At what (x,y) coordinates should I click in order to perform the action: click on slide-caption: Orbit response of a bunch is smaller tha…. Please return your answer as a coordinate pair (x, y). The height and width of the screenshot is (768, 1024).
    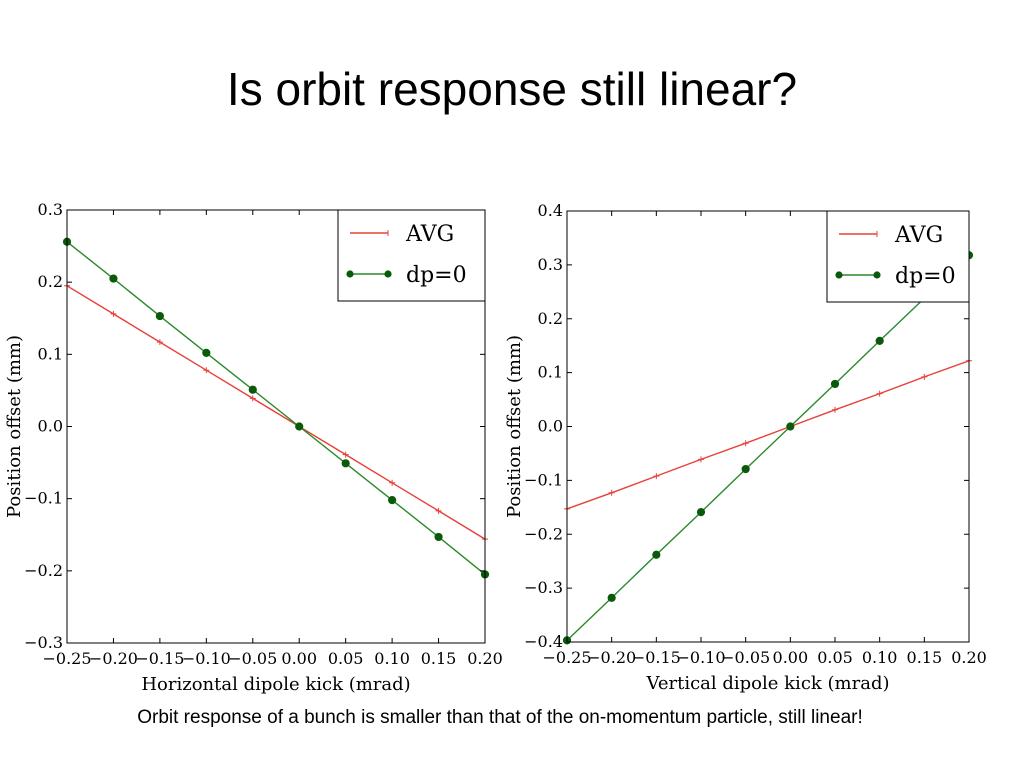
    Looking at the image, I should click on (500, 717).